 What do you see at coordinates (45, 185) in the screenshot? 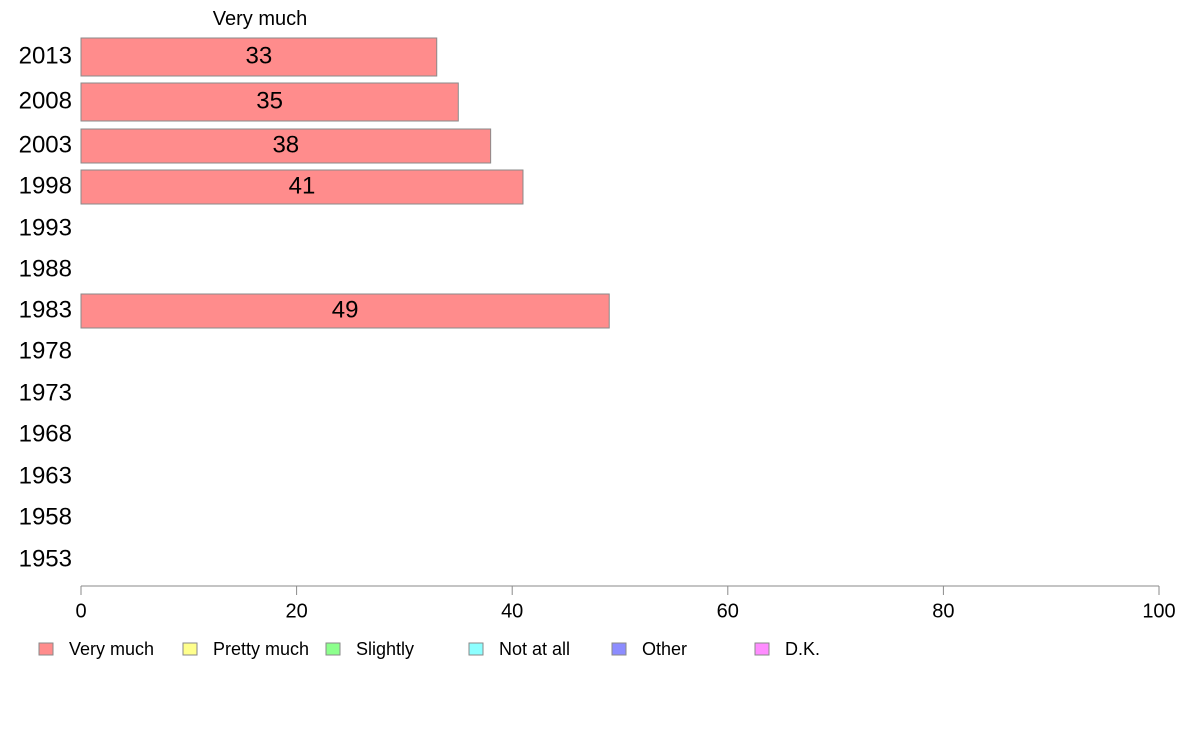
I see `y-tick-label: 1998` at bounding box center [45, 185].